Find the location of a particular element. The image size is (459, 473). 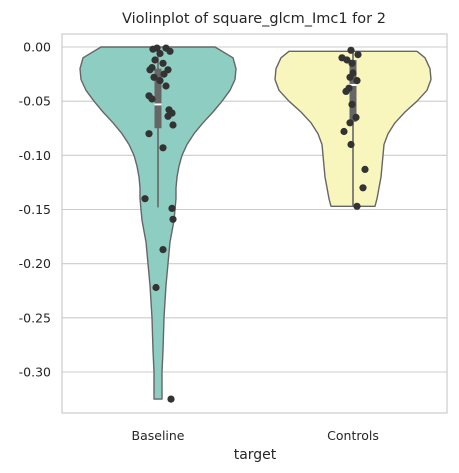

chart-title: Violinplot of square_glcm_Imc1 for 2 is located at coordinates (254, 19).